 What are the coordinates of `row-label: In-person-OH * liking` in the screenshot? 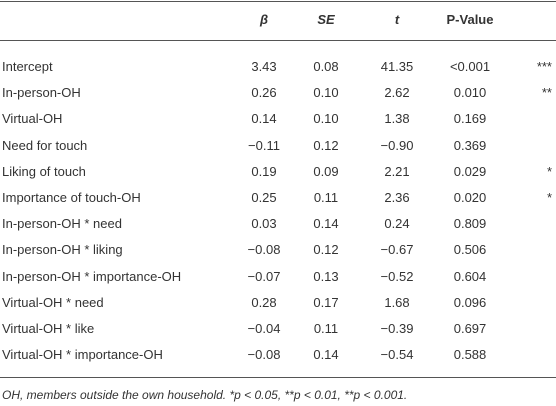 It's located at (62, 250).